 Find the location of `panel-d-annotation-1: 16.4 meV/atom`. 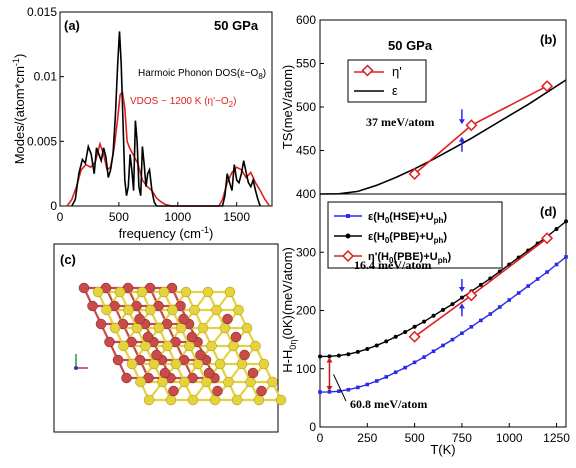

panel-d-annotation-1: 16.4 meV/atom is located at coordinates (392, 265).